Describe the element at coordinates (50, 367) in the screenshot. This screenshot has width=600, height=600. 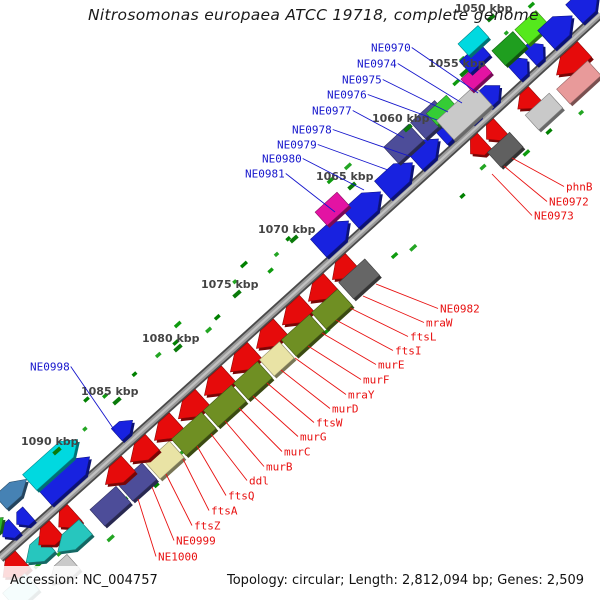
I see `gene-label-NE0998: NE0998` at that location.